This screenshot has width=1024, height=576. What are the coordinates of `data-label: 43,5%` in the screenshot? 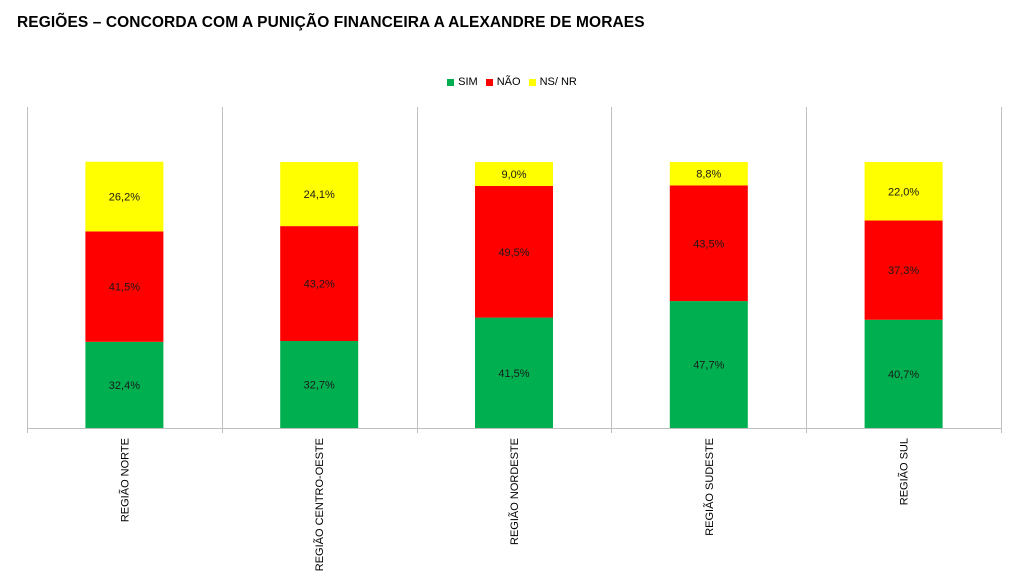 It's located at (708, 244).